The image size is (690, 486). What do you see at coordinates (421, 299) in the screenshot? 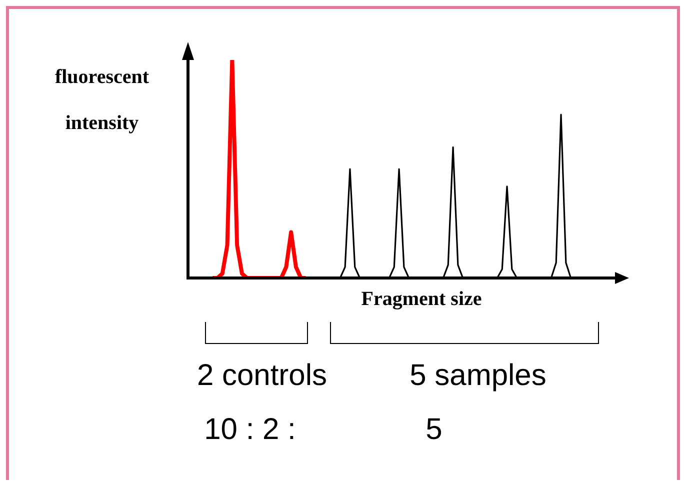
I see `x-axis-title: Fragment size` at bounding box center [421, 299].